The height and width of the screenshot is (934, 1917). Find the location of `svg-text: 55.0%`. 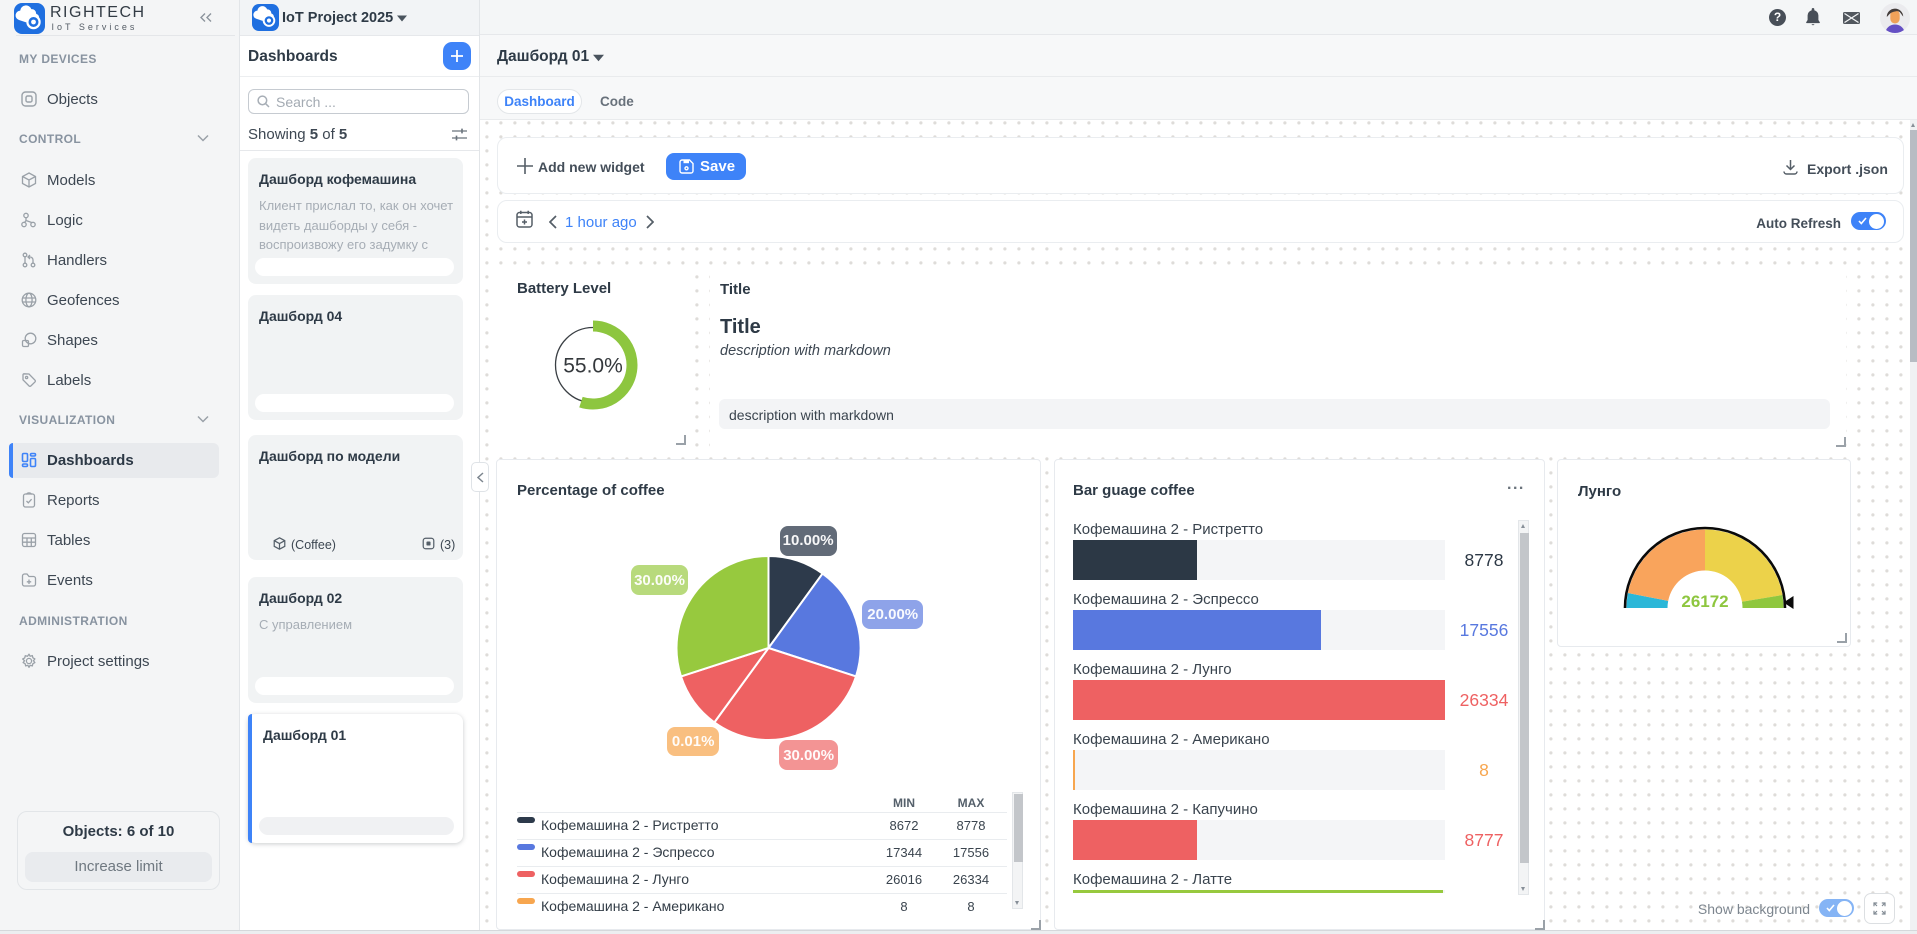

svg-text: 55.0% is located at coordinates (593, 366).